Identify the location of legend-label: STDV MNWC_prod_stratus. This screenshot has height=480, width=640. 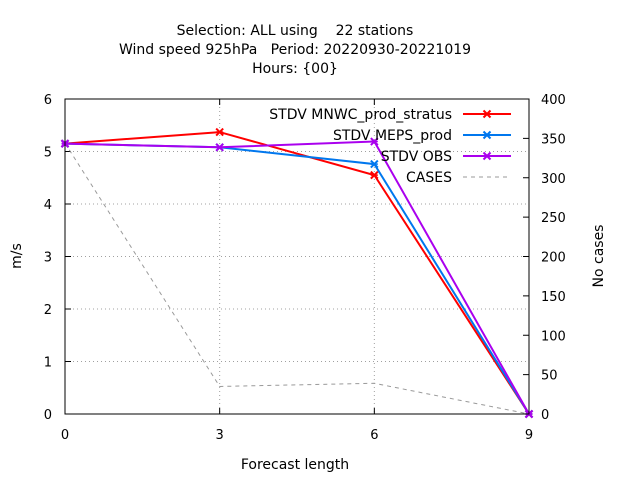
(360, 115).